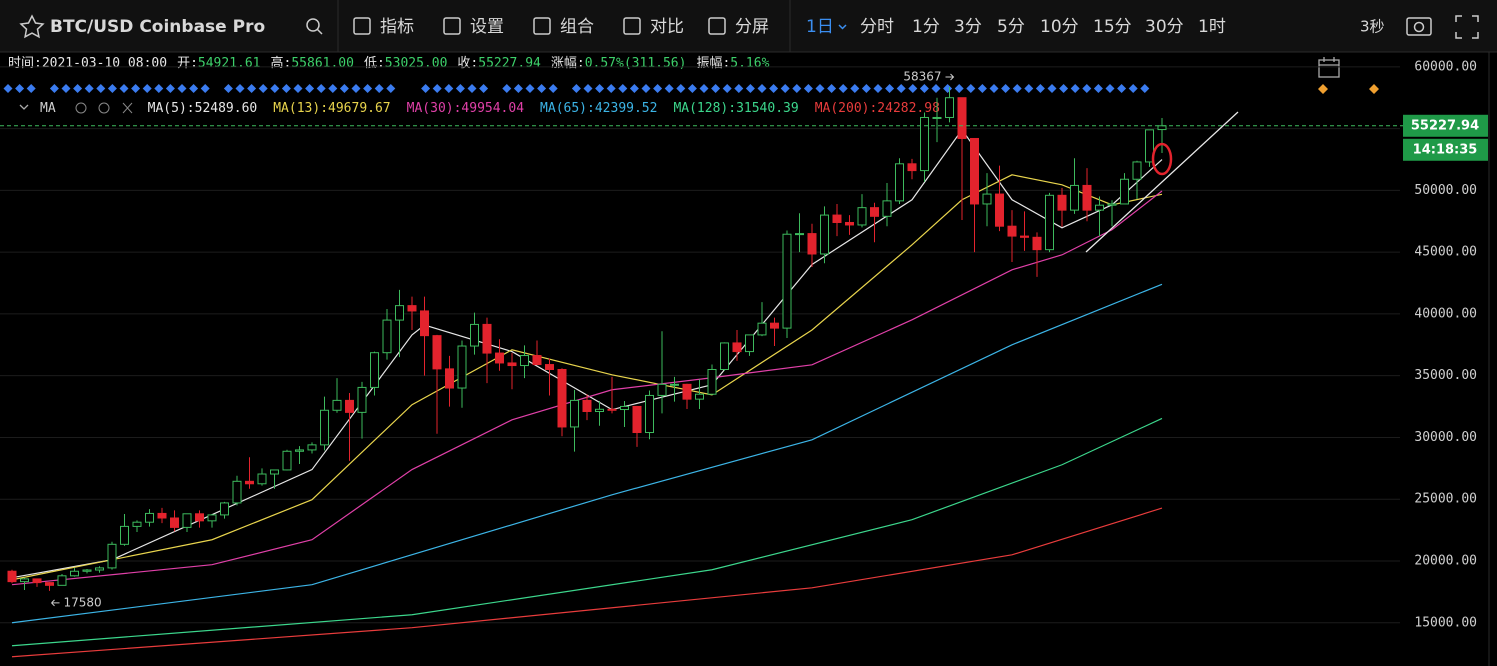  What do you see at coordinates (1329, 67) in the screenshot?
I see `calendar-icon` at bounding box center [1329, 67].